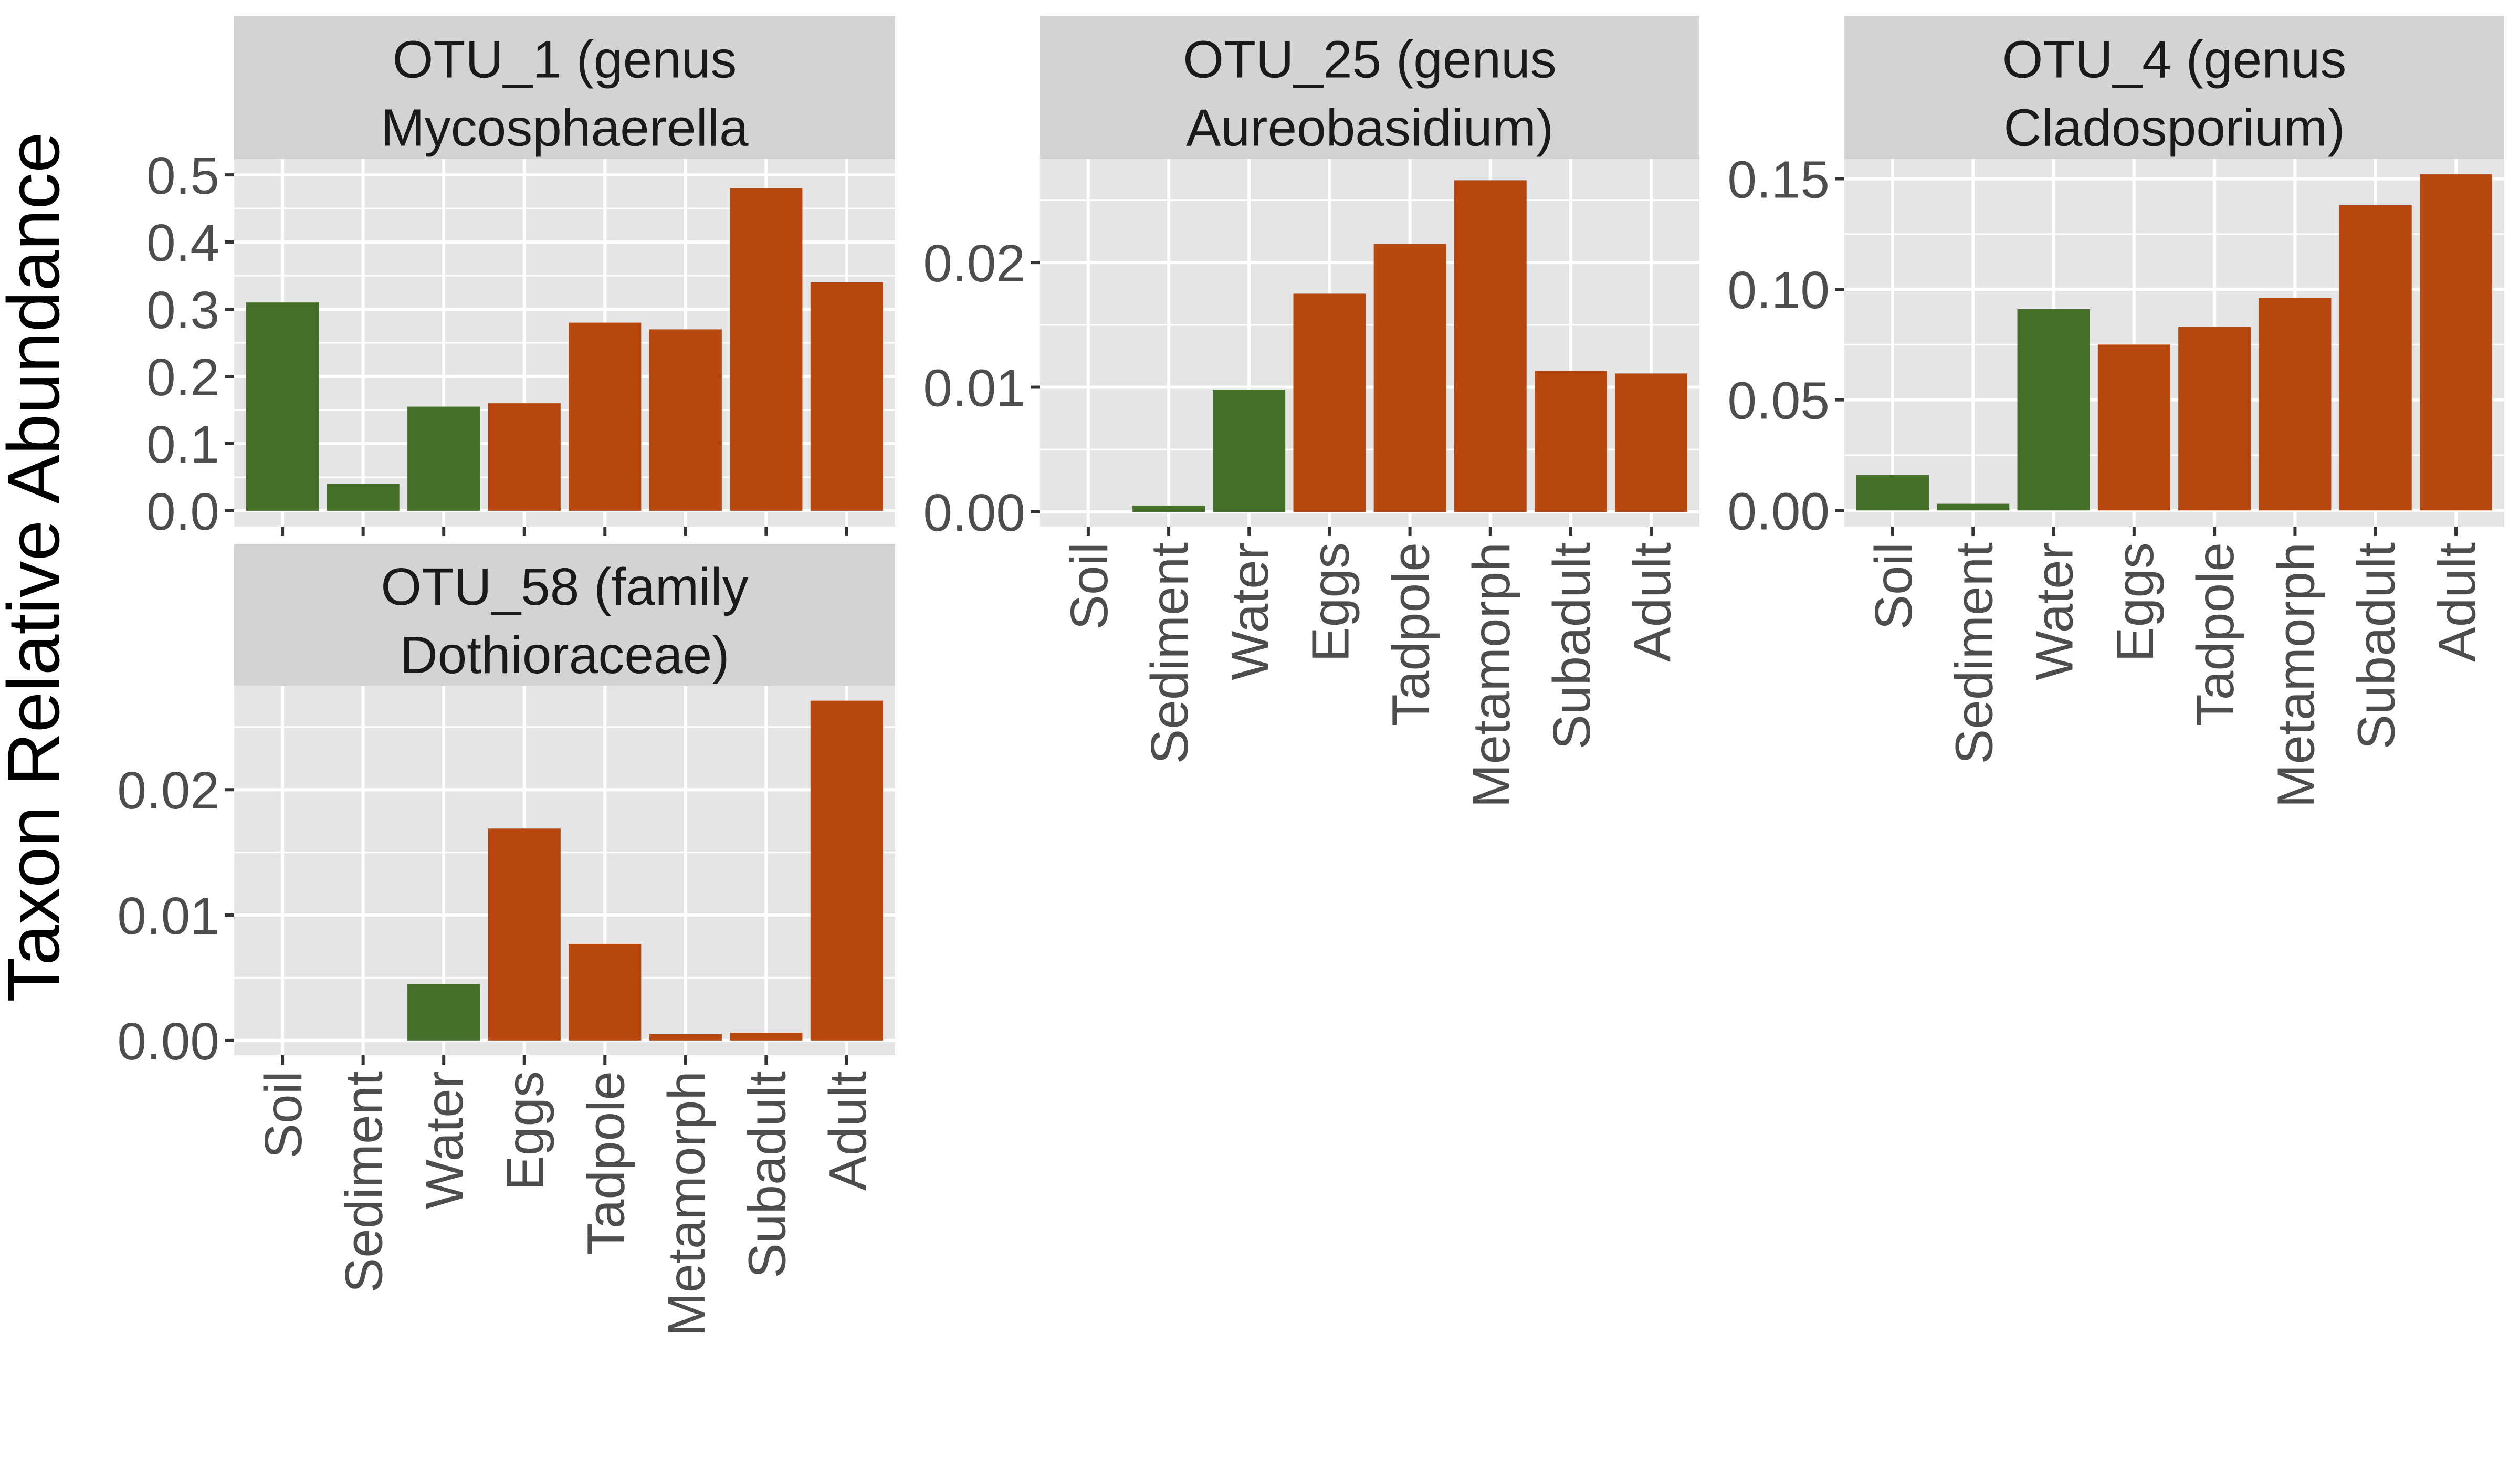  Describe the element at coordinates (565, 128) in the screenshot. I see `facet-title-line: Mycosphaerella` at that location.